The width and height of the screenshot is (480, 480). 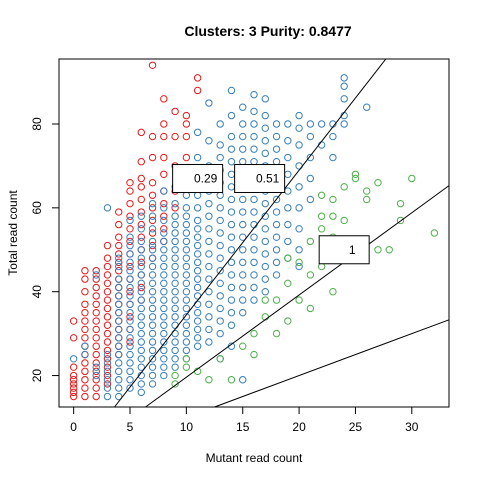 What do you see at coordinates (356, 427) in the screenshot?
I see `x-tick-label-5: 25` at bounding box center [356, 427].